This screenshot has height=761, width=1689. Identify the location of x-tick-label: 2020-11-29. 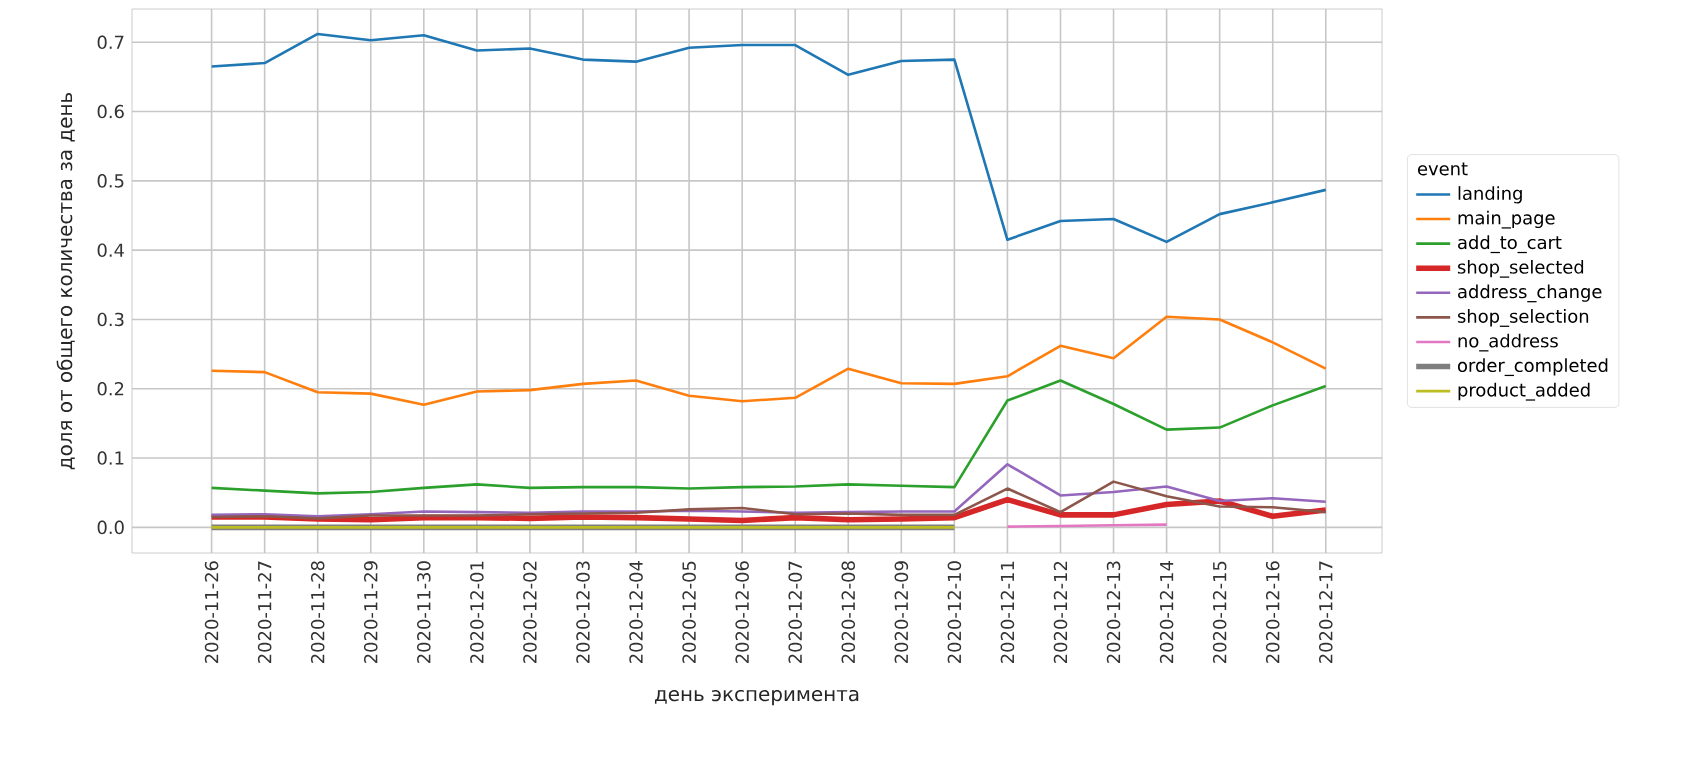
(370, 612).